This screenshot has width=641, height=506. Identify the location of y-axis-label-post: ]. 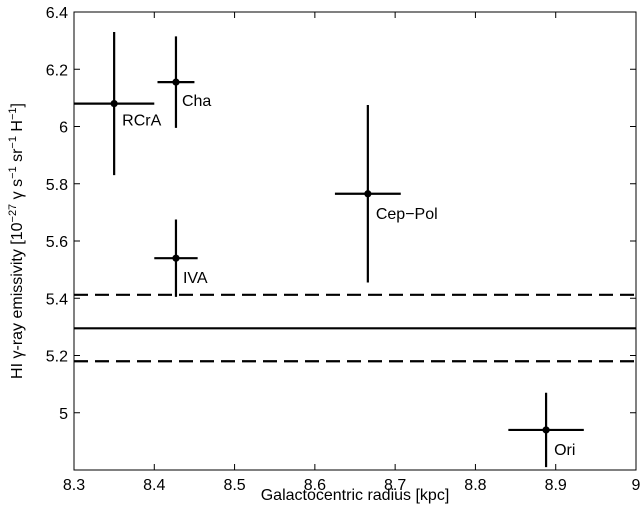
(17, 105).